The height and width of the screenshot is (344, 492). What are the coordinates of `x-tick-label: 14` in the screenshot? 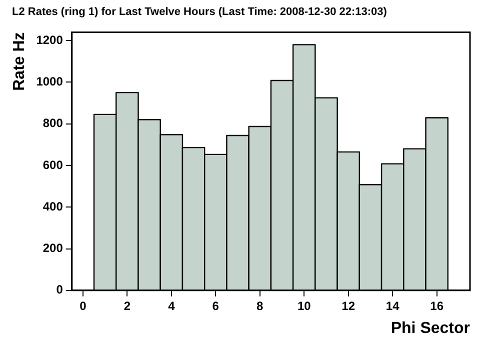 It's located at (393, 305).